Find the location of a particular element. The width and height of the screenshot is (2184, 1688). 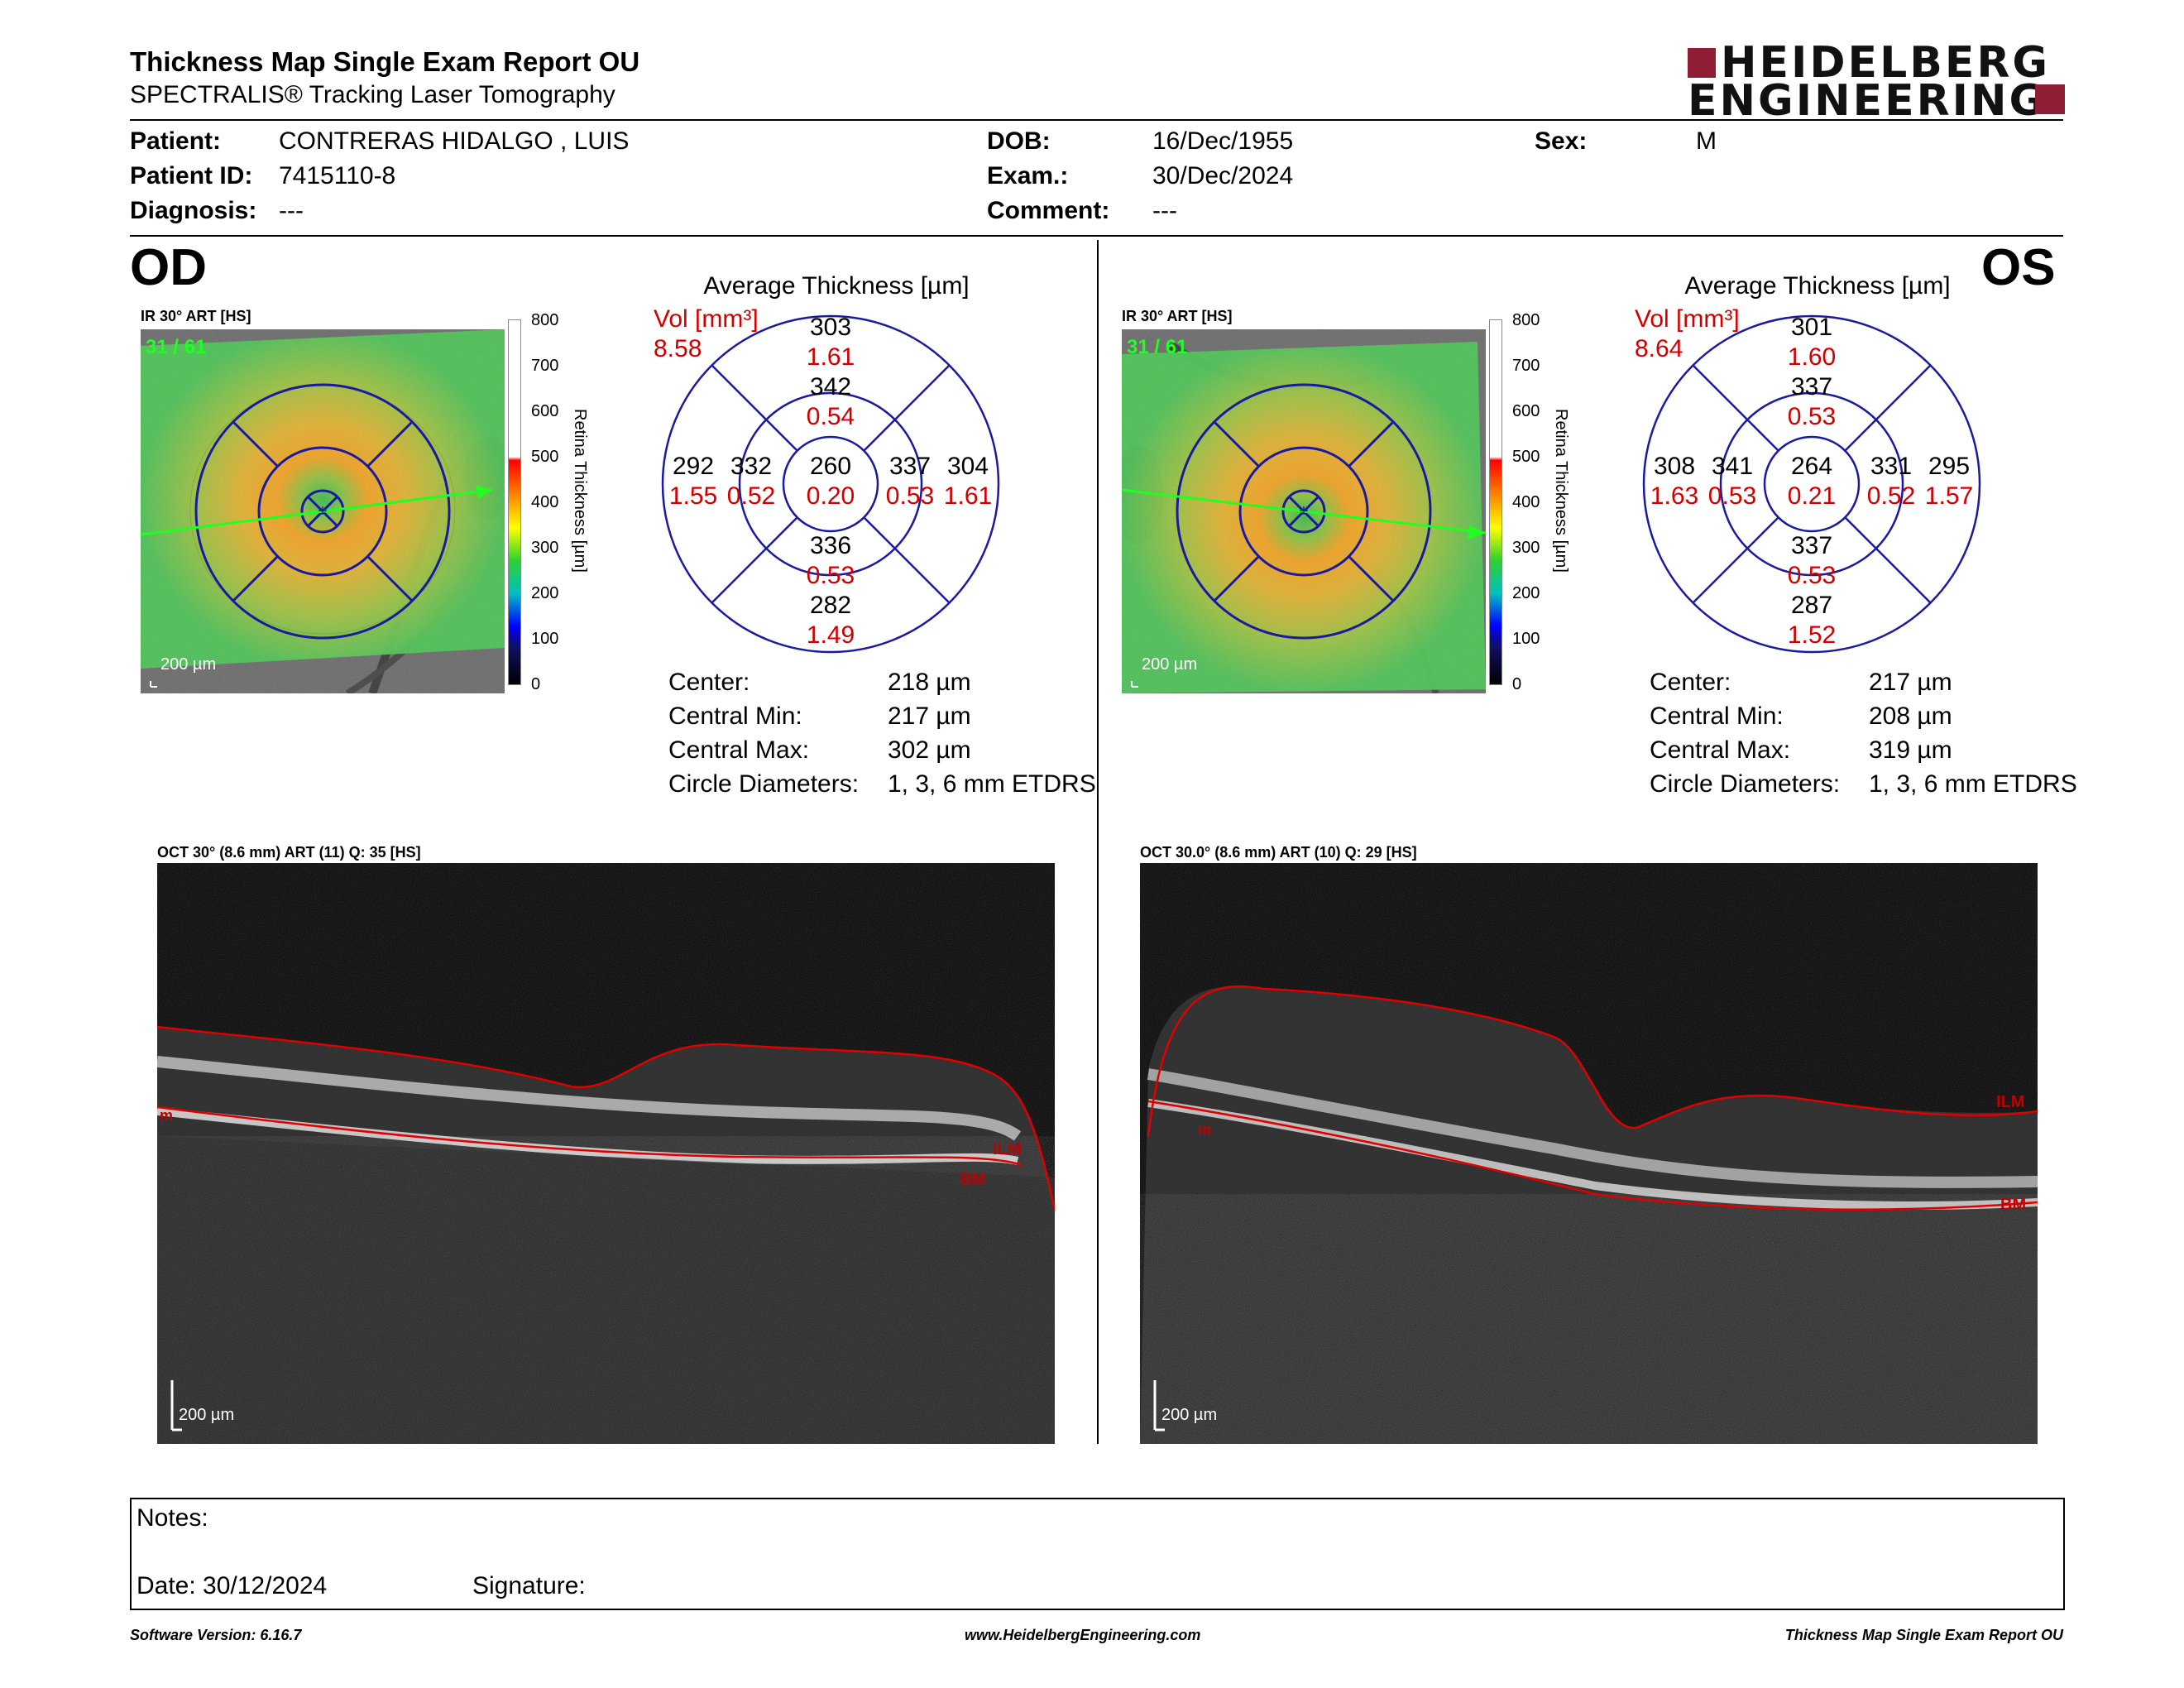

od-outer-temporal-vol: 1.55 is located at coordinates (693, 496).